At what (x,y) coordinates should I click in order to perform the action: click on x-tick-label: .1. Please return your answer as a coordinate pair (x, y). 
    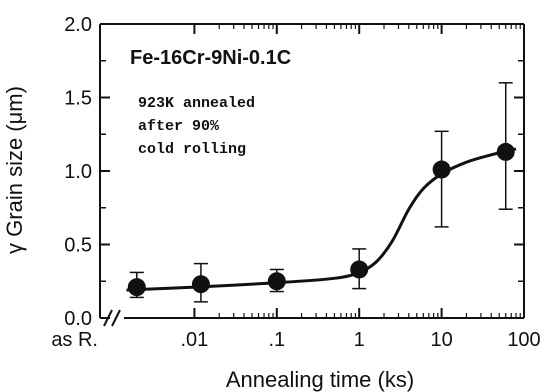
    Looking at the image, I should click on (276, 340).